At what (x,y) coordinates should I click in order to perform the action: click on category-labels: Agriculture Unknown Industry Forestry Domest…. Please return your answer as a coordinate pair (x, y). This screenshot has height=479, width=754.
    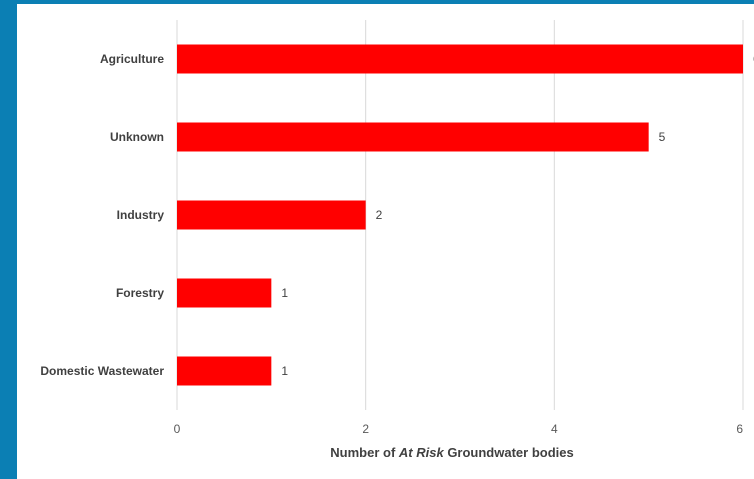
    Looking at the image, I should click on (102, 215).